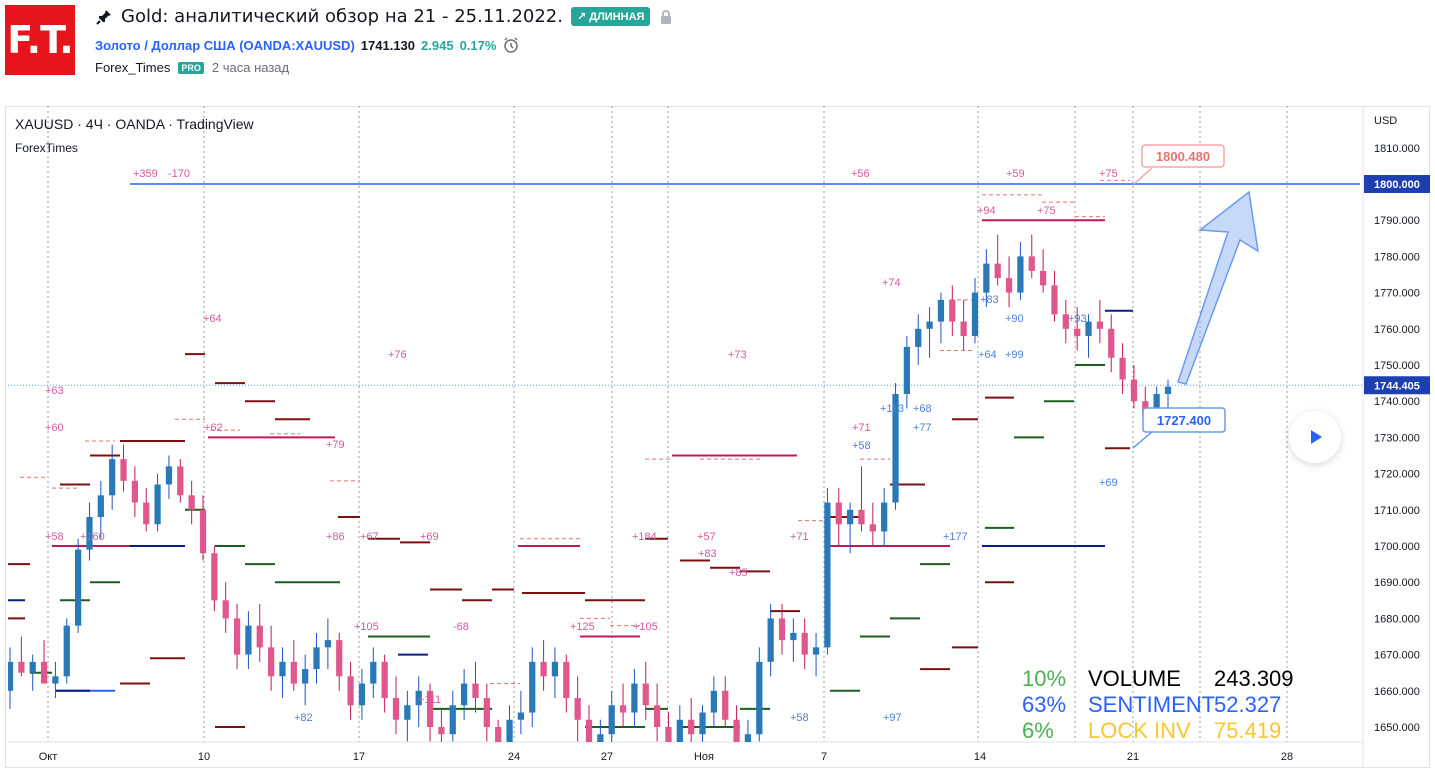 This screenshot has height=774, width=1435. Describe the element at coordinates (212, 319) in the screenshot. I see `annotation-label: +64` at that location.